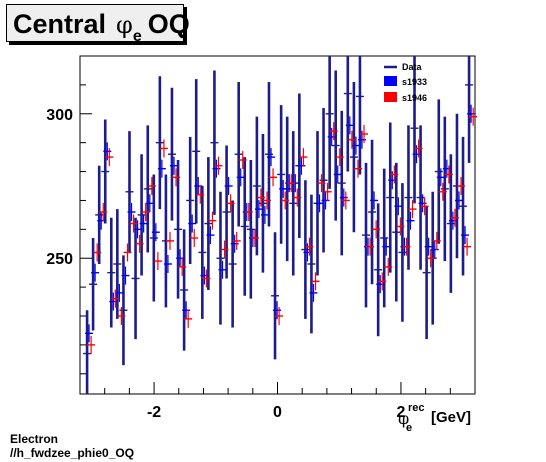 Image resolution: width=546 pixels, height=462 pixels. Describe the element at coordinates (451, 417) in the screenshot. I see `x-axis-unit: [GeV]` at that location.